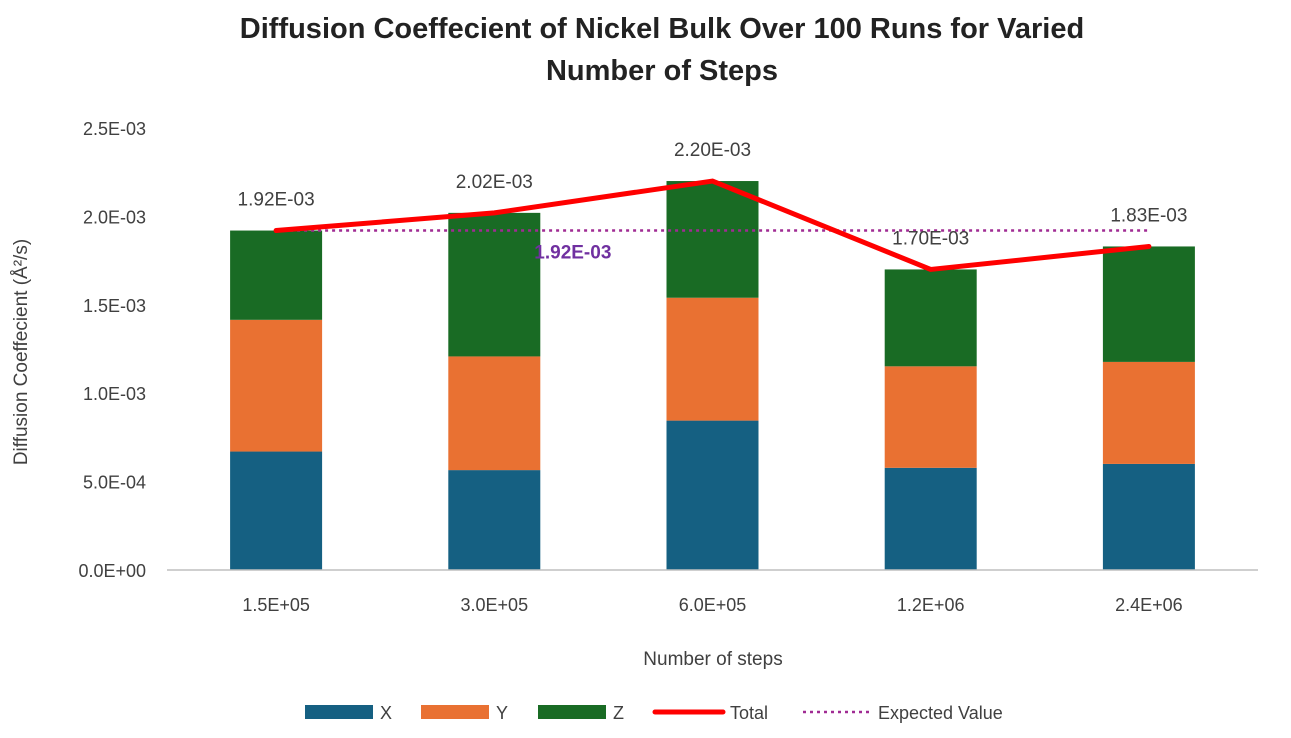 This screenshot has height=738, width=1291. I want to click on total-data-label: 2.20E-03, so click(712, 150).